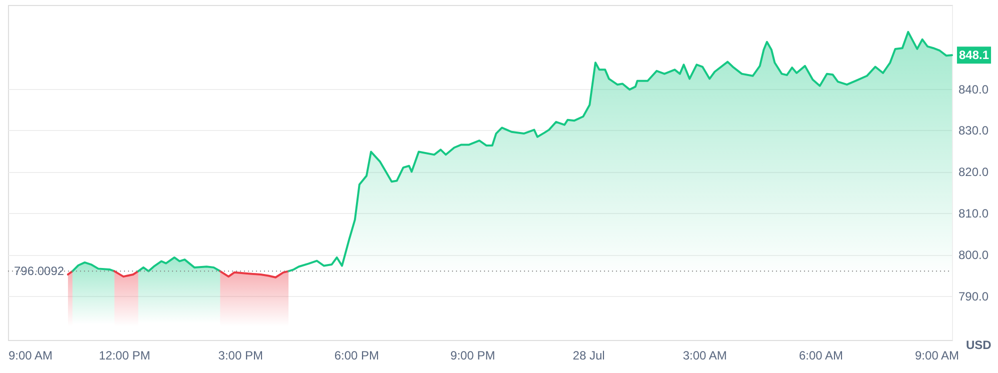 This screenshot has width=998, height=373. Describe the element at coordinates (979, 345) in the screenshot. I see `y-axis-title: USD` at that location.